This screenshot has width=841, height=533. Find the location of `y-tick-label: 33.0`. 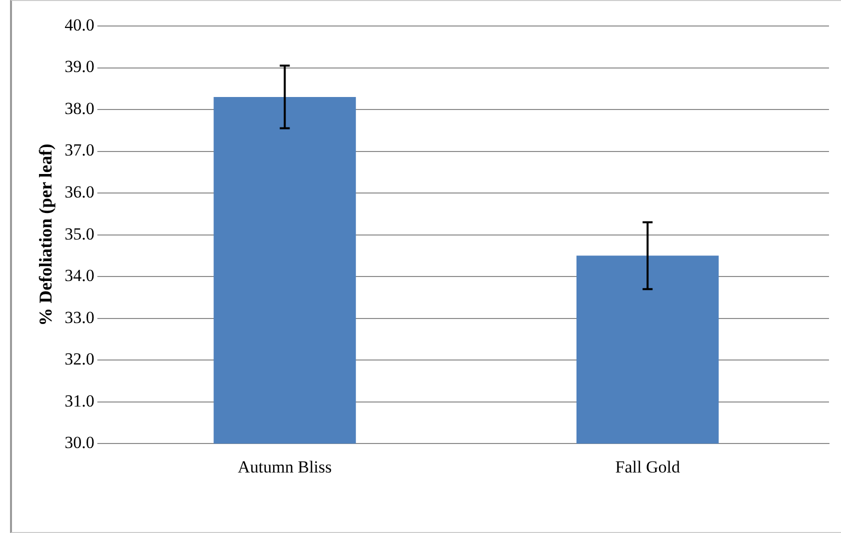

y-tick-label: 33.0 is located at coordinates (79, 317).